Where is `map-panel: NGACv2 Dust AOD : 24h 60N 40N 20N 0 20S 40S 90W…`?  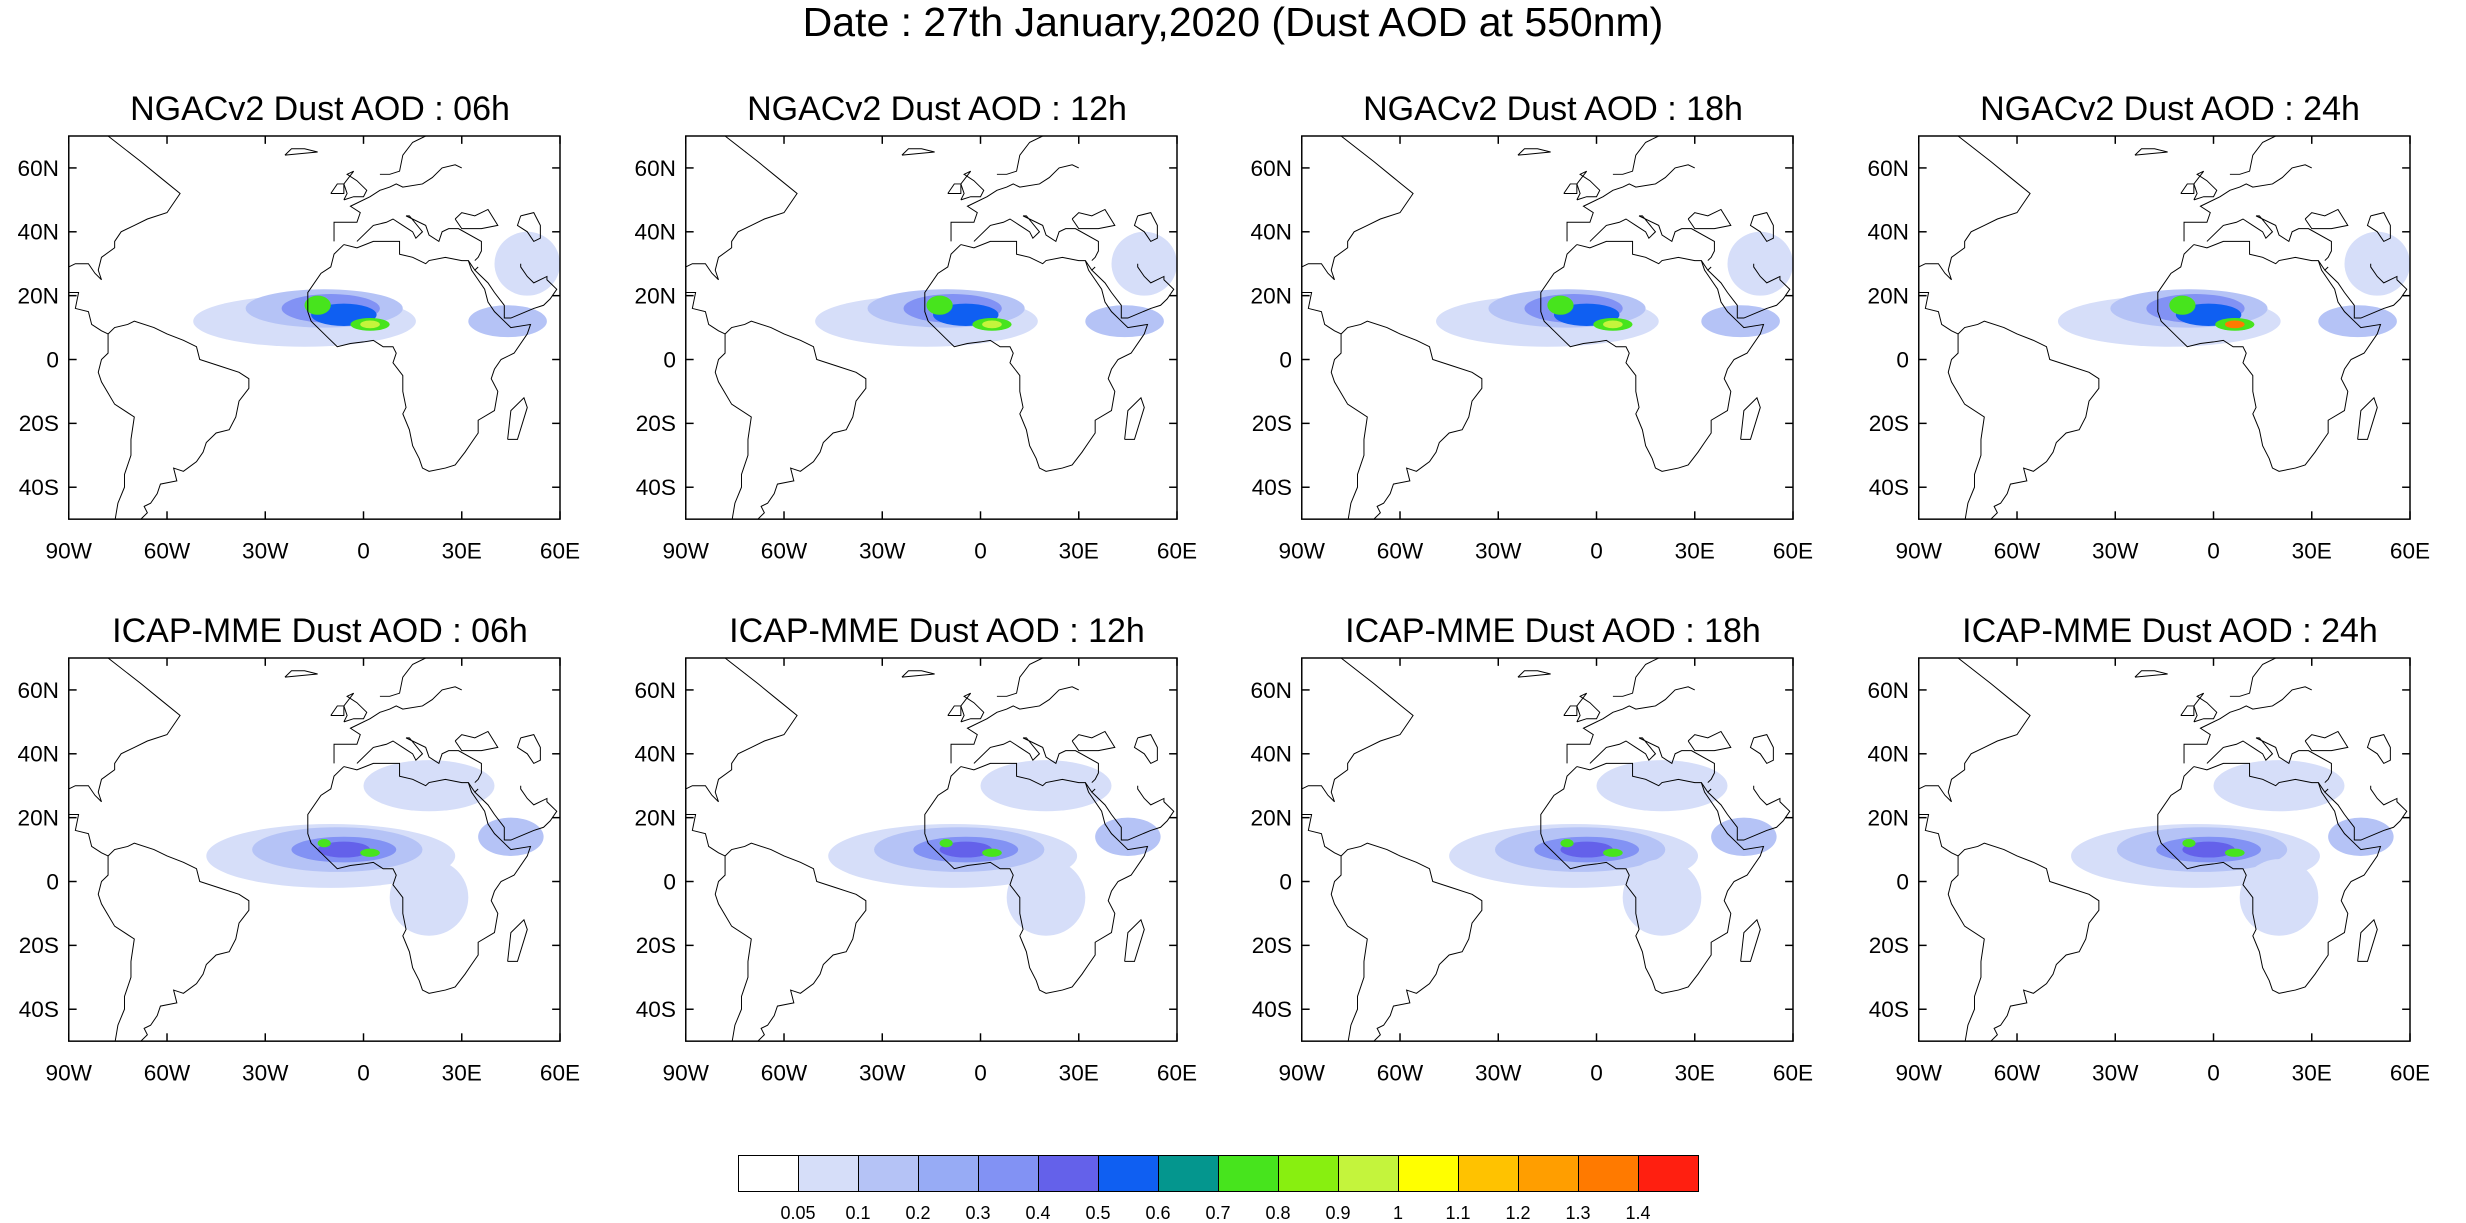
map-panel: NGACv2 Dust AOD : 24h 60N 40N 20N 0 20S 40S 90W… is located at coordinates (2140, 350).